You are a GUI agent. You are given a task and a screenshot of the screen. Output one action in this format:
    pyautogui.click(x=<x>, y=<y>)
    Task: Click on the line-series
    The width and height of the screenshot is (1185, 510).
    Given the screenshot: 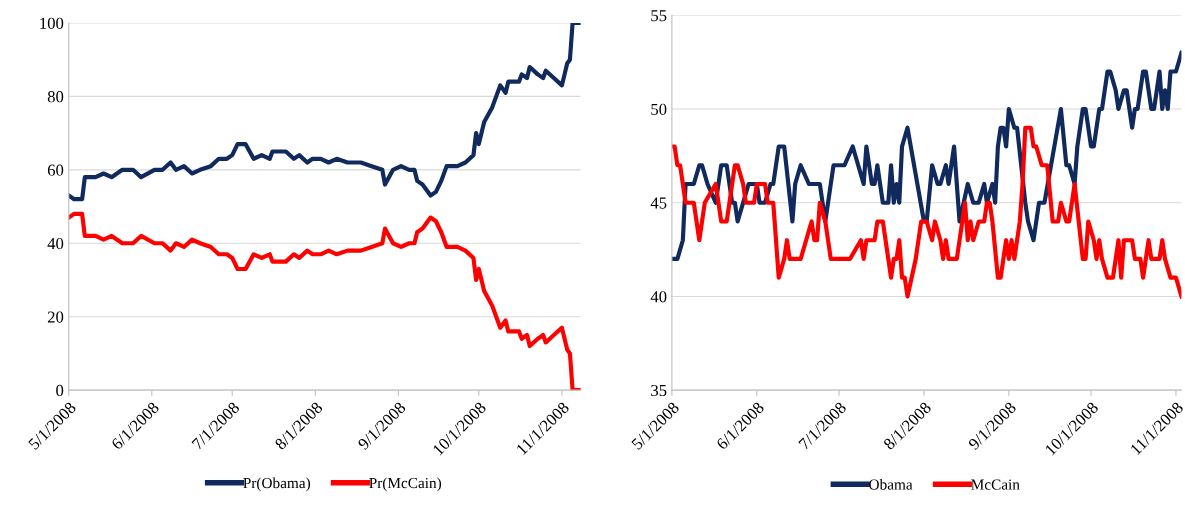 What is the action you would take?
    pyautogui.click(x=926, y=212)
    